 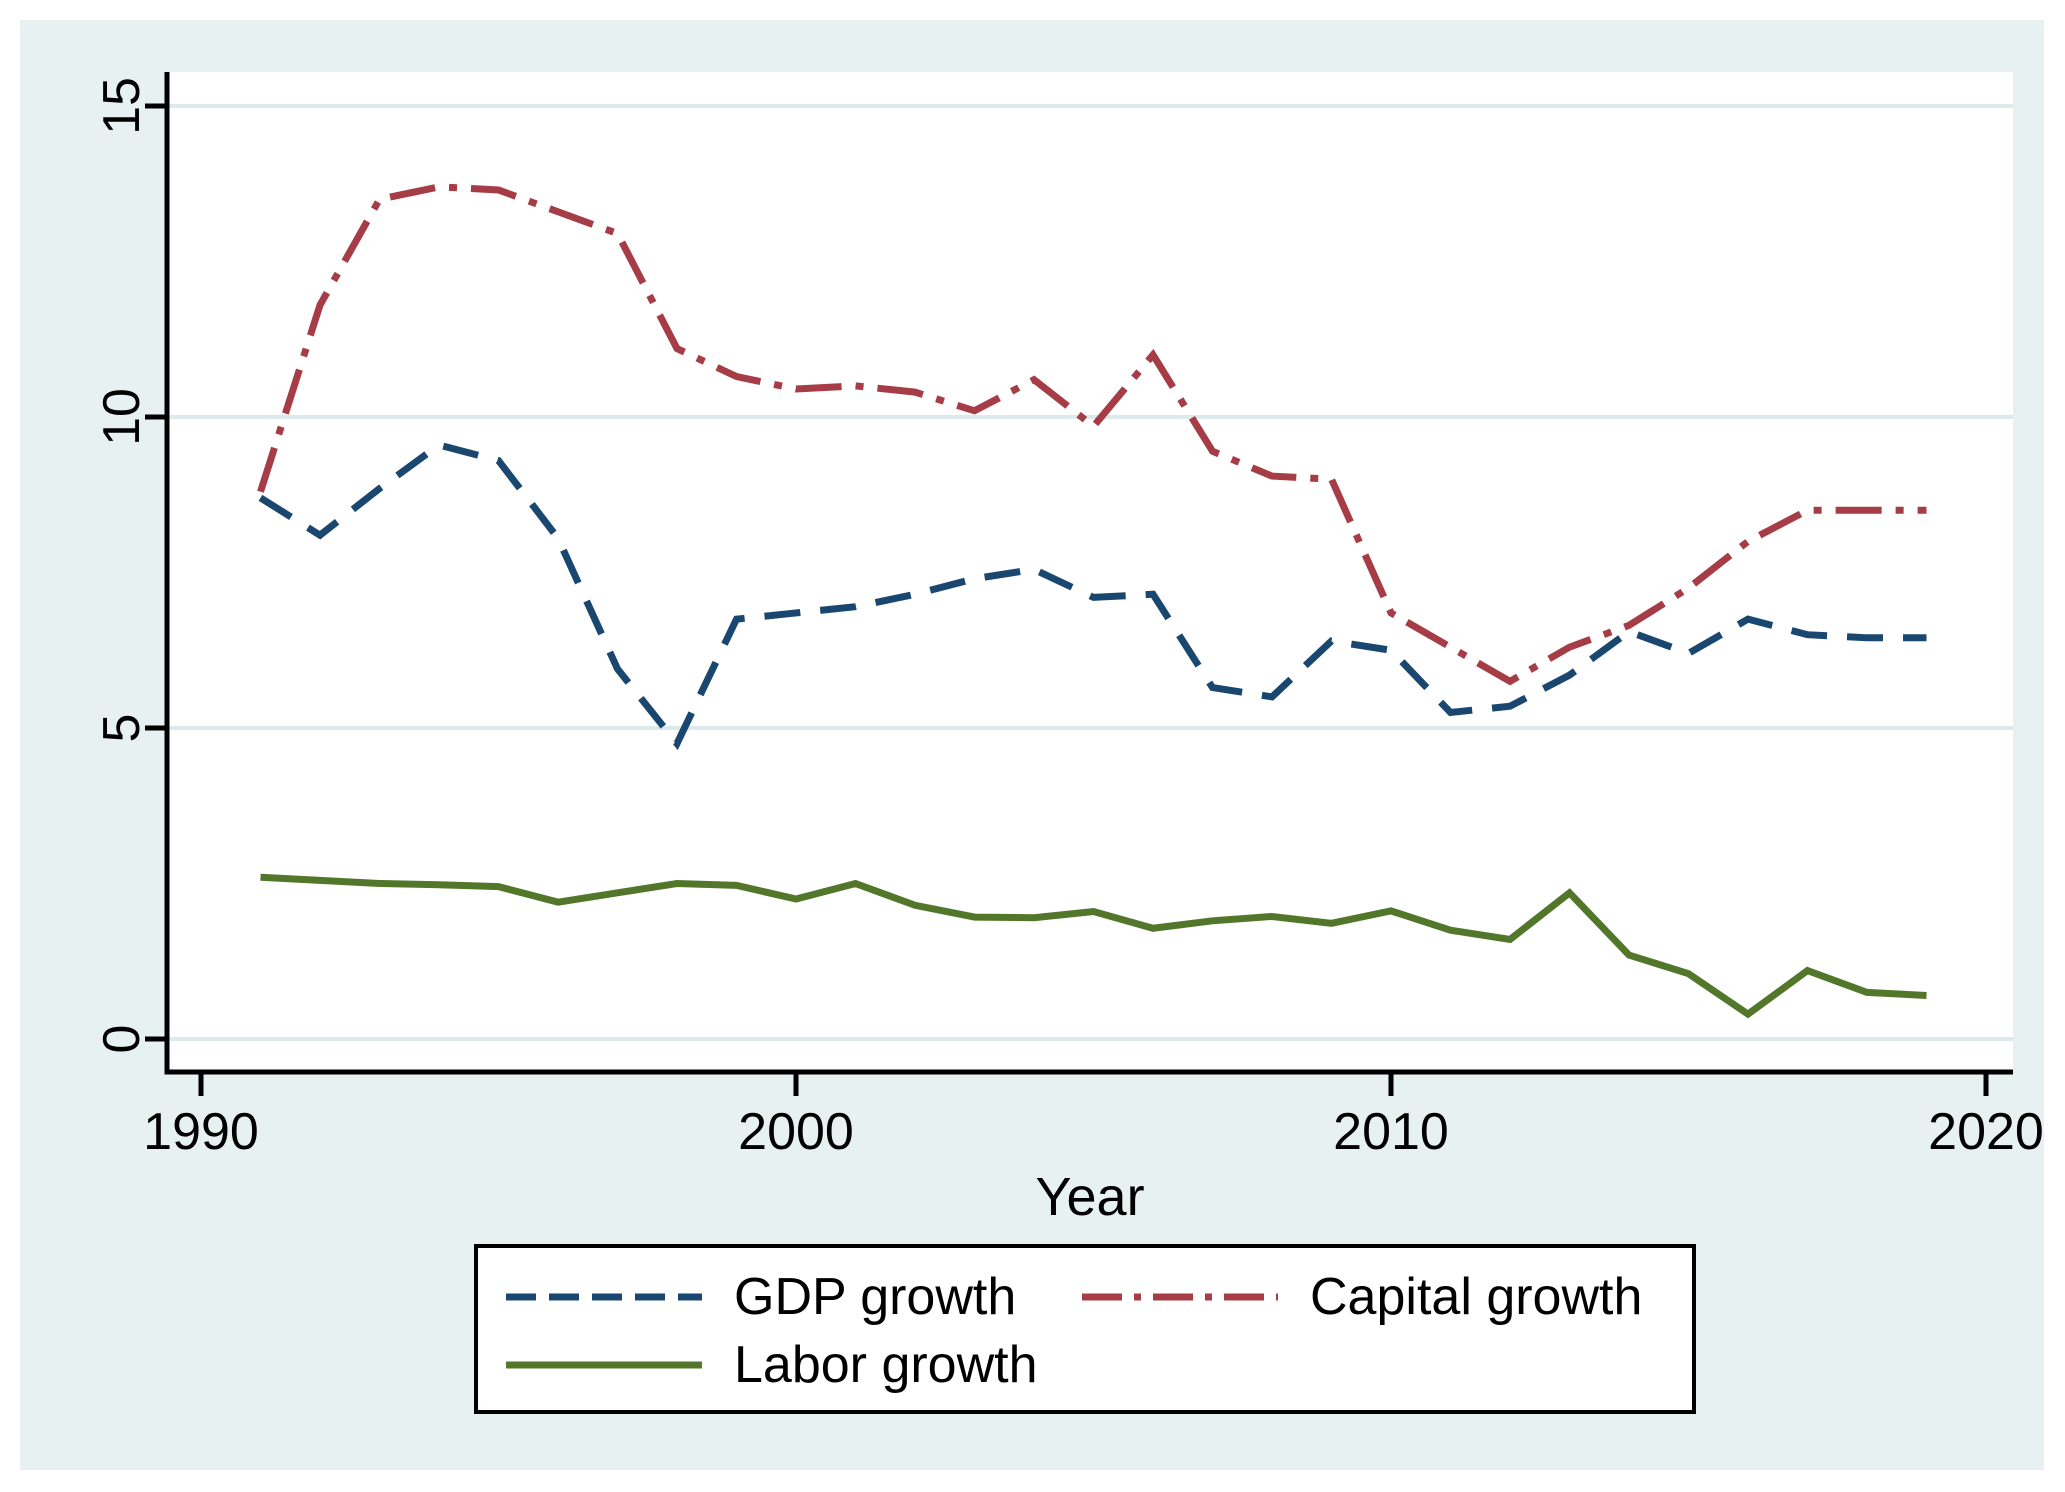 I want to click on legend-entry-gdp-growth: GDP growth, so click(x=761, y=1297).